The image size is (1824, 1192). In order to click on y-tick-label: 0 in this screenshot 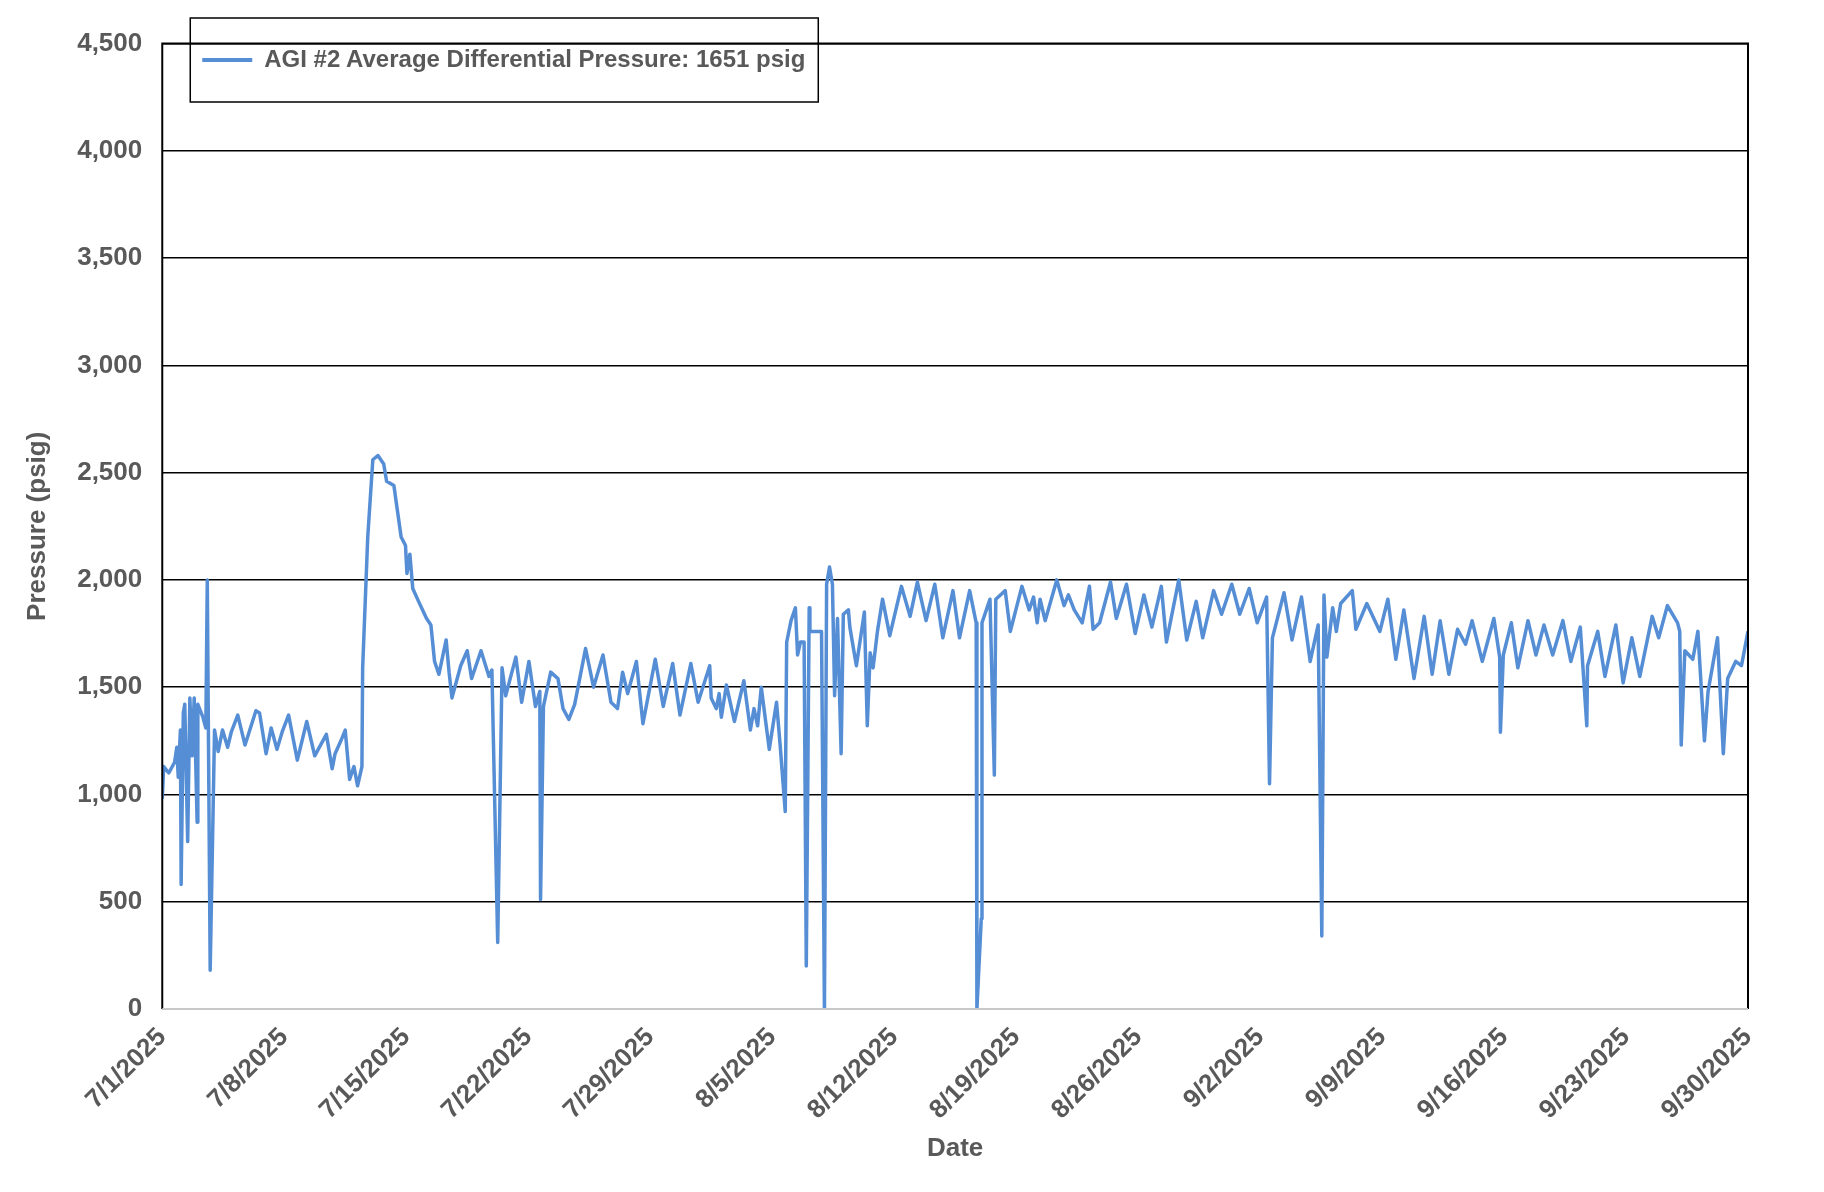, I will do `click(135, 1007)`.